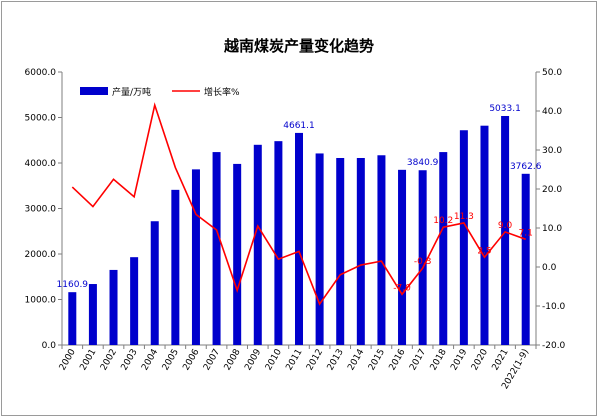 This screenshot has height=417, width=598. Describe the element at coordinates (68, 359) in the screenshot. I see `x-tick-label: 2000` at that location.